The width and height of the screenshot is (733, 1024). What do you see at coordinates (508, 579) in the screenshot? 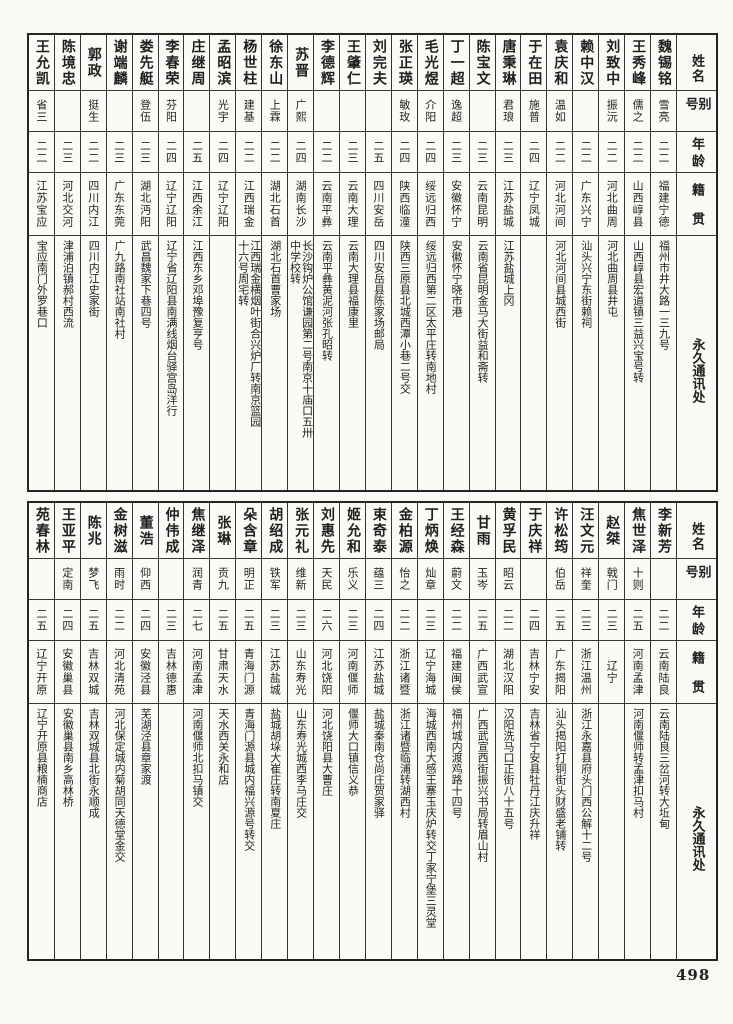
I see `entry-cell-alias: 昭云` at bounding box center [508, 579].